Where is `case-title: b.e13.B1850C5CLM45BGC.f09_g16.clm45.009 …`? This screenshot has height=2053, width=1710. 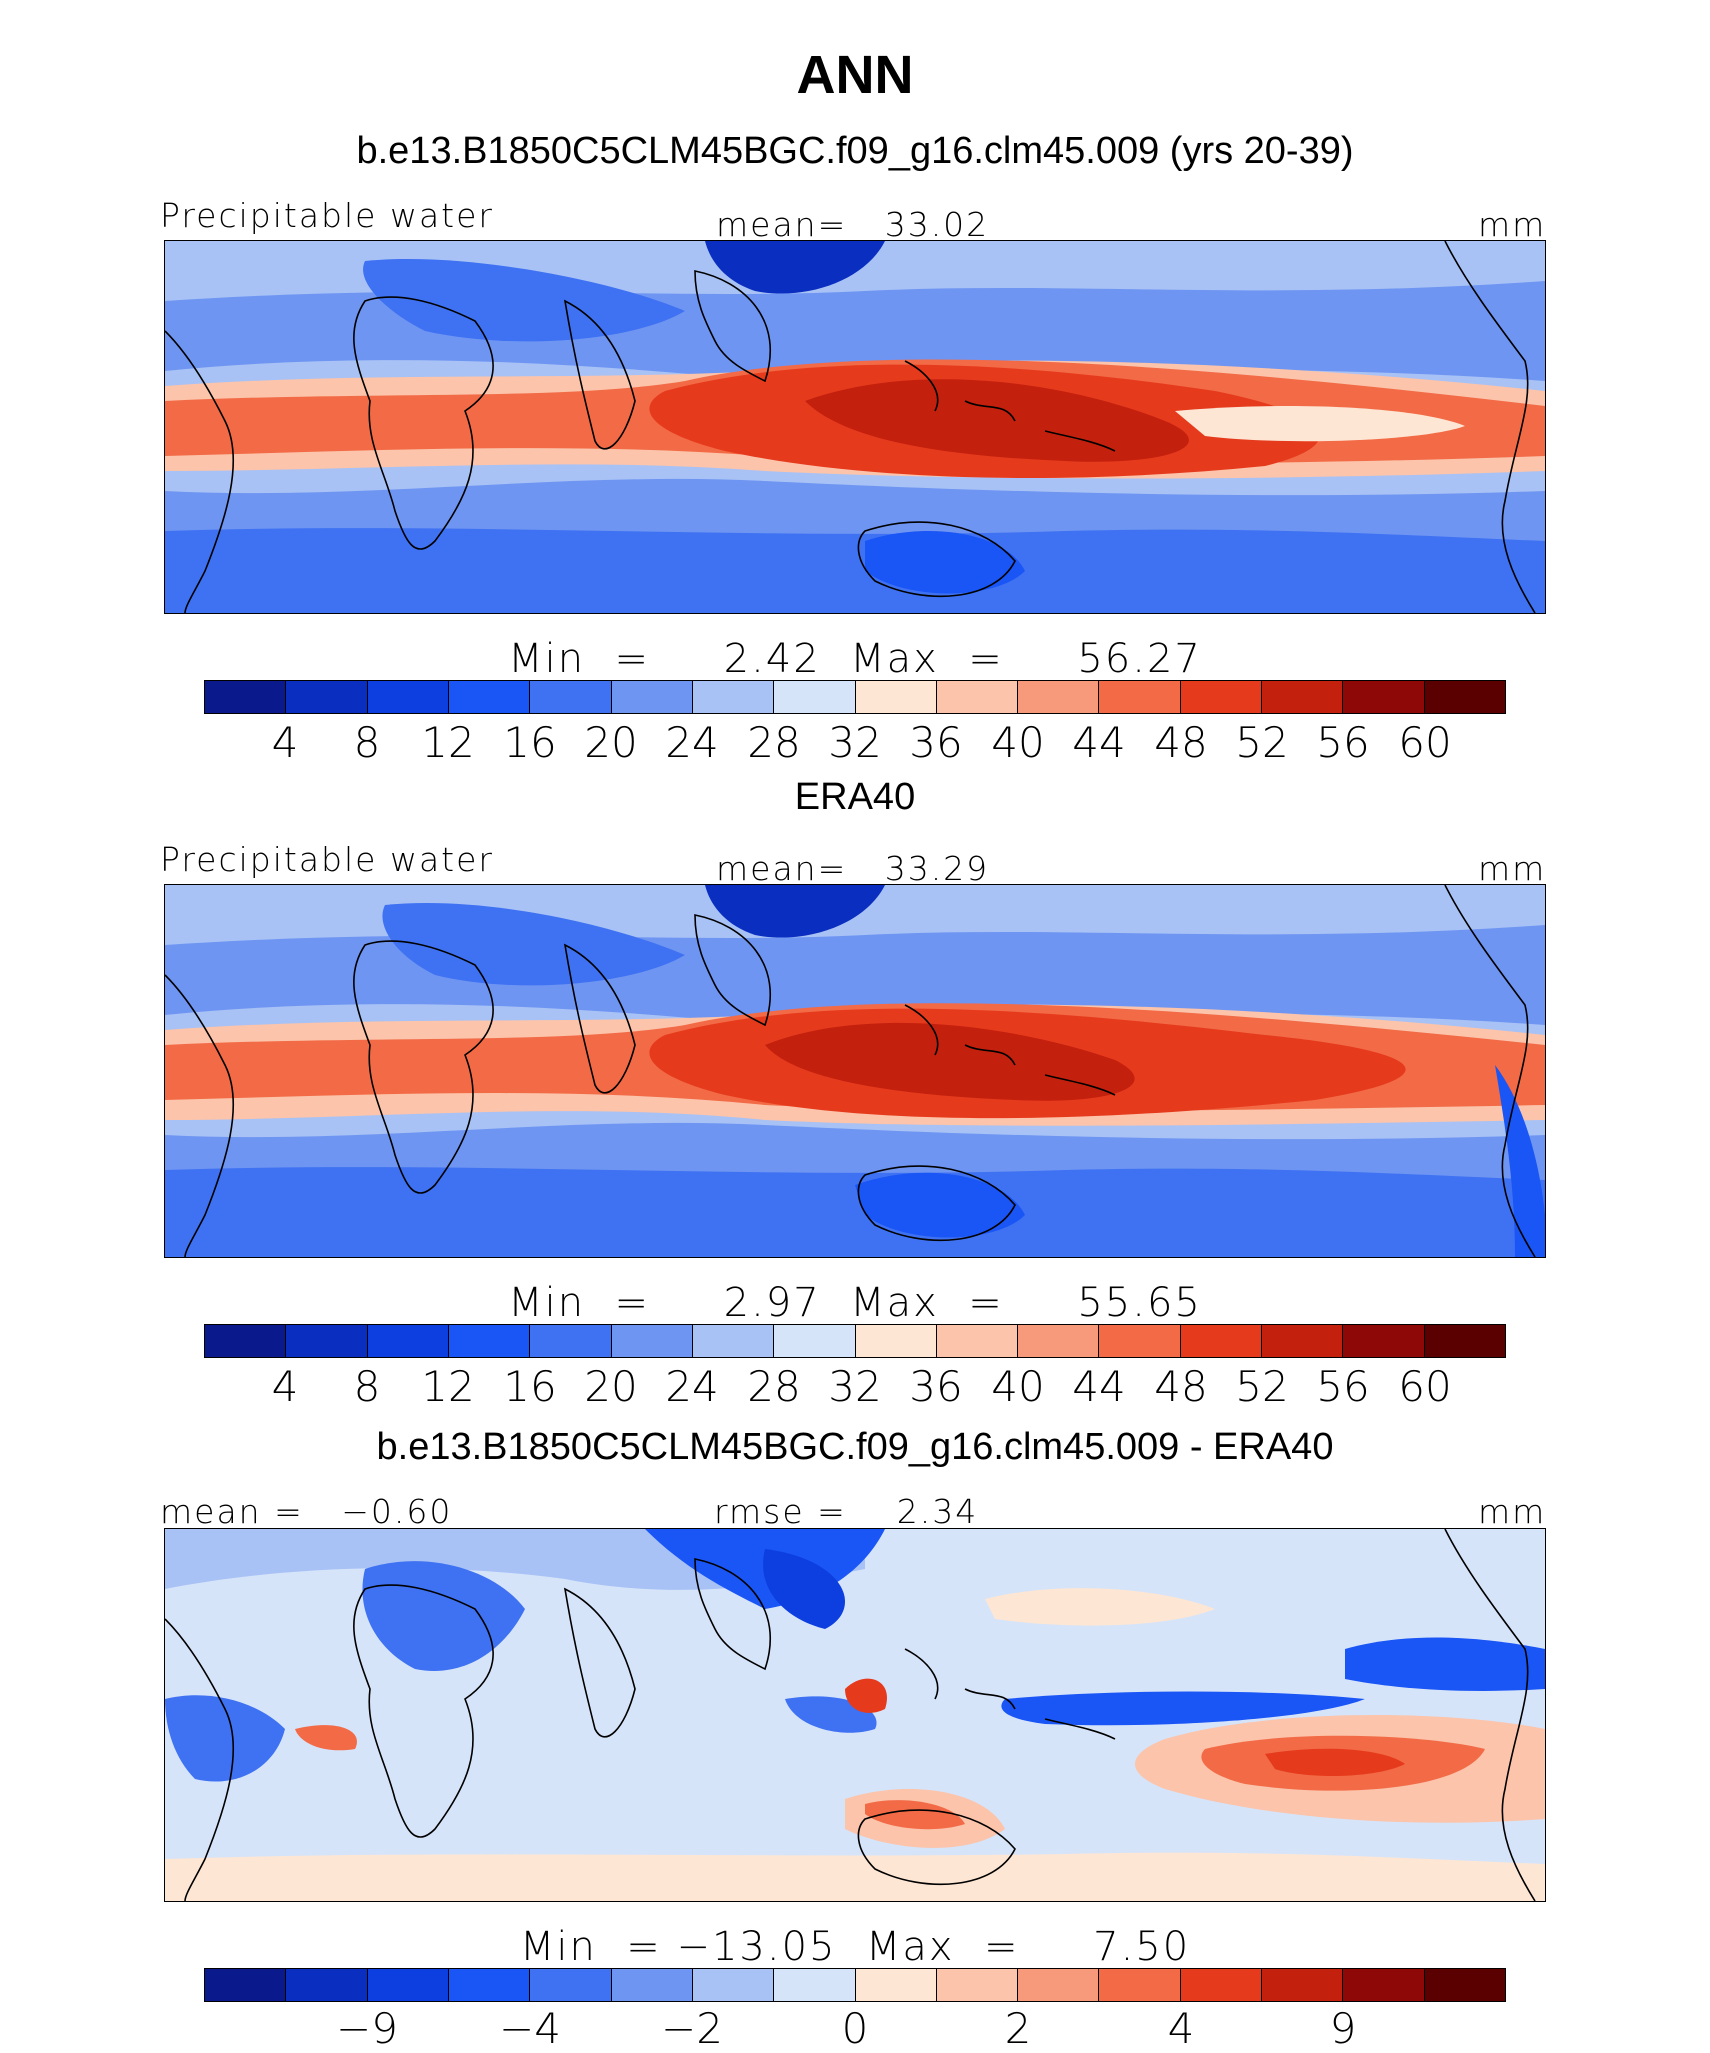
case-title: b.e13.B1850C5CLM45BGC.f09_g16.clm45.009 … is located at coordinates (855, 151).